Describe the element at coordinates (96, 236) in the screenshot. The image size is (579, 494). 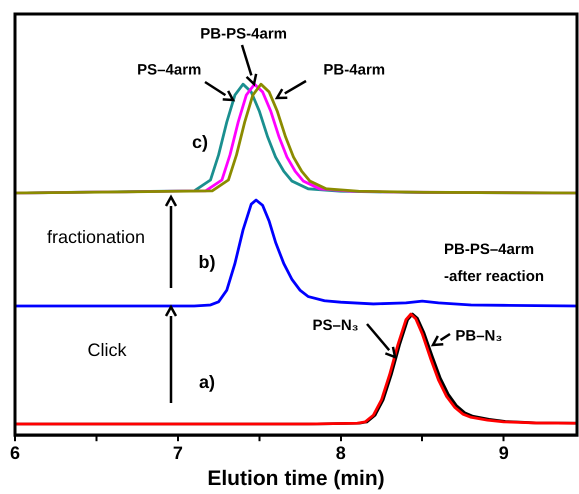
I see `annotation: fractionation` at that location.